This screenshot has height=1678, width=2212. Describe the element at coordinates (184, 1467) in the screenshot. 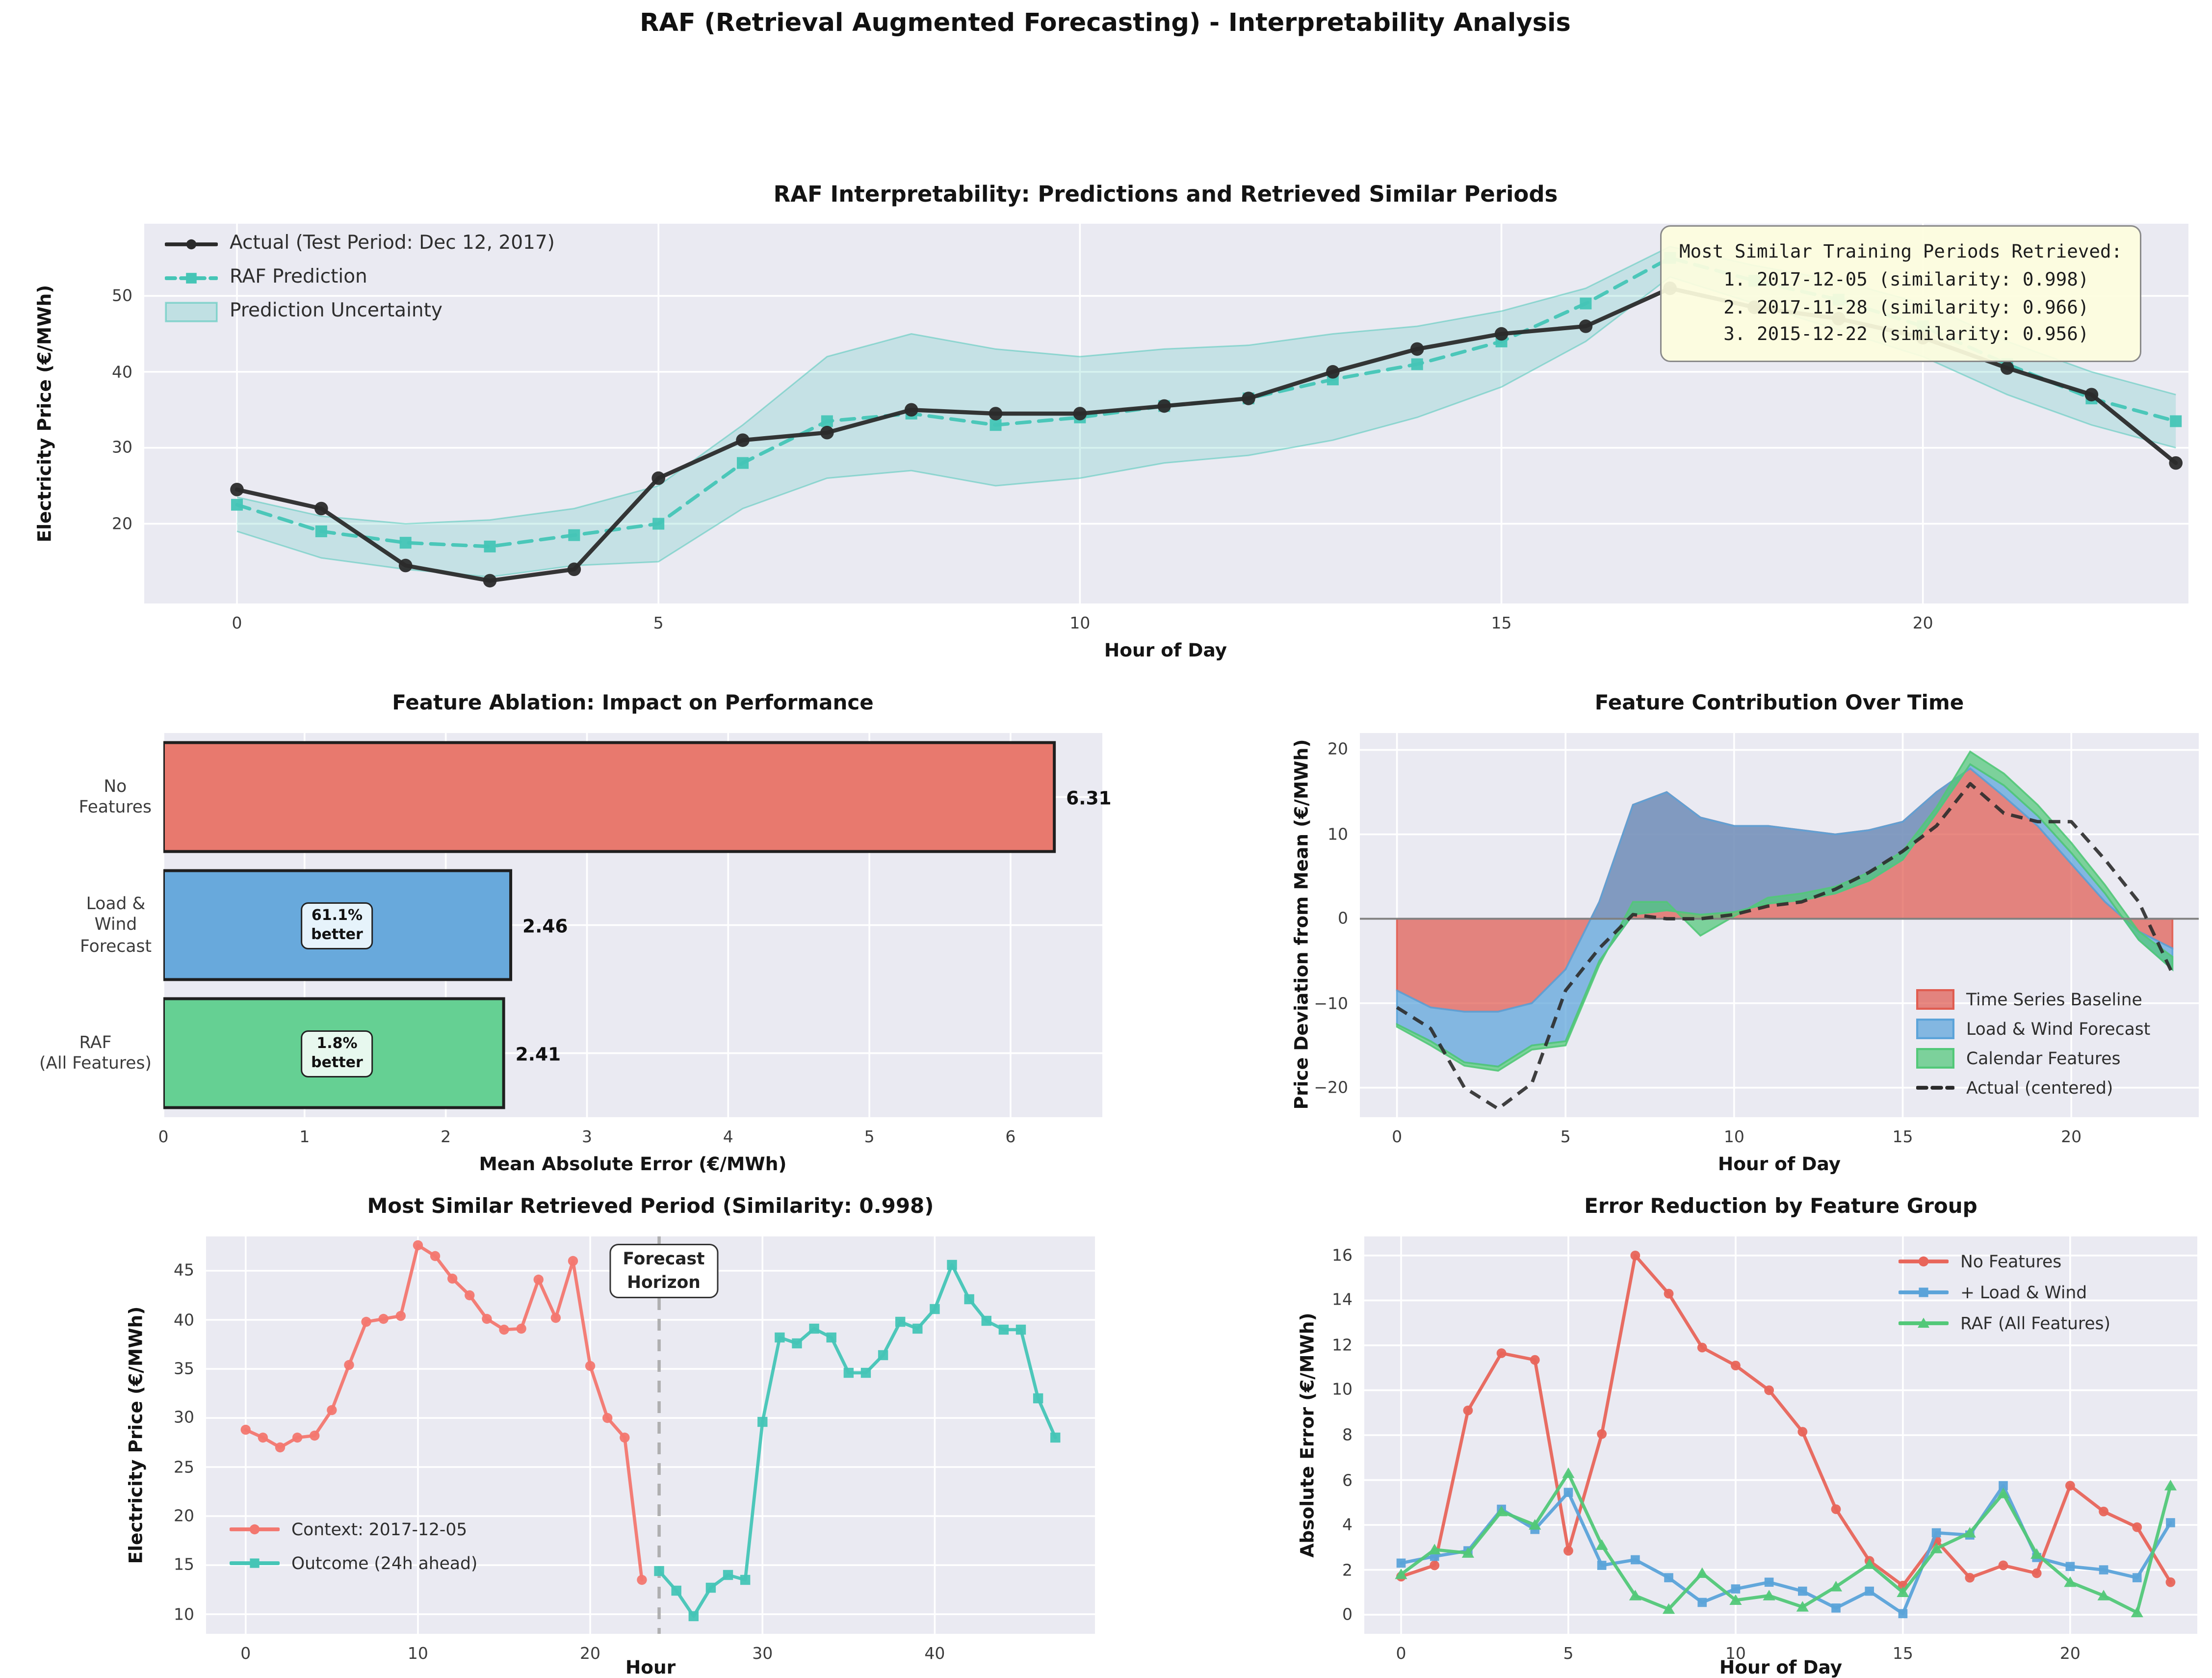

I see `y-tick-label: 25` at that location.